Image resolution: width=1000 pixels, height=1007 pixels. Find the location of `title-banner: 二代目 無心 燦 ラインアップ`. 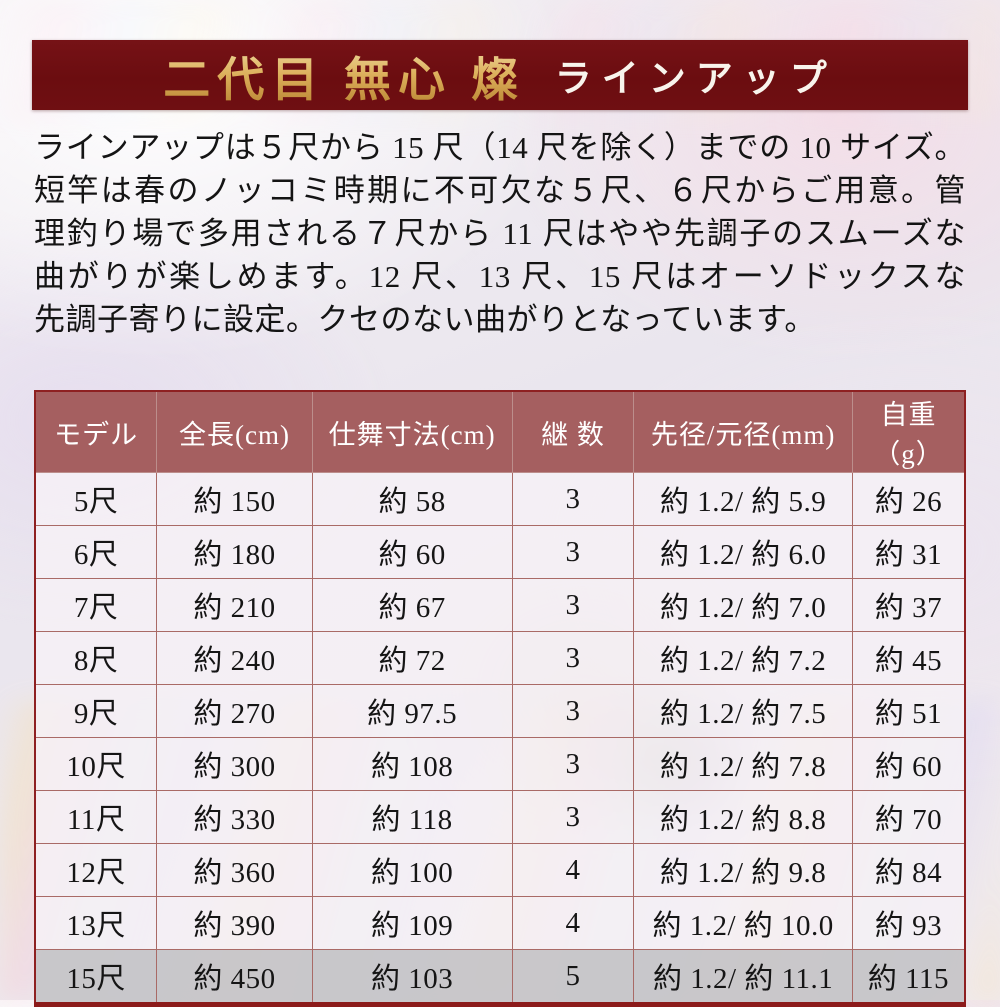

title-banner: 二代目 無心 燦 ラインアップ is located at coordinates (500, 75).